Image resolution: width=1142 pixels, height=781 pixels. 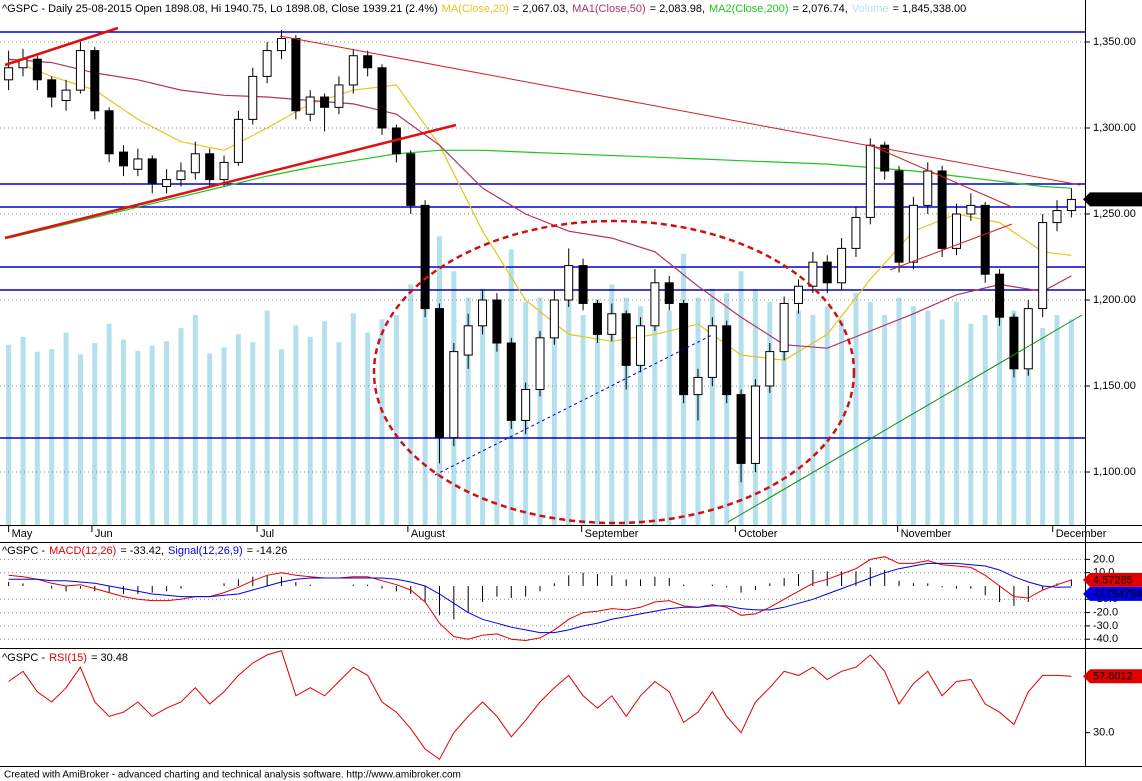 I want to click on x-tick-label: Jul, so click(x=267, y=534).